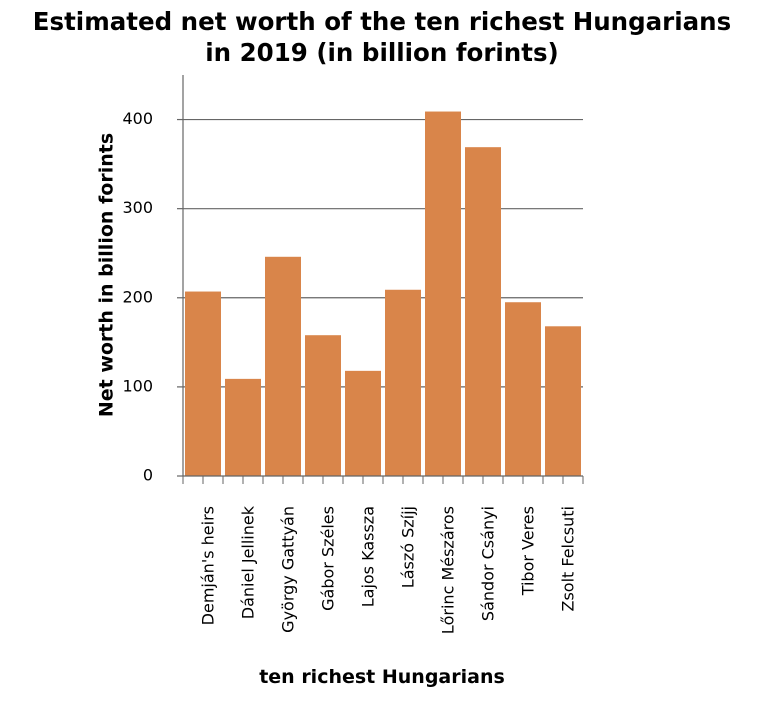  Describe the element at coordinates (248, 562) in the screenshot. I see `x-tick-label: Dániel Jellinek` at that location.